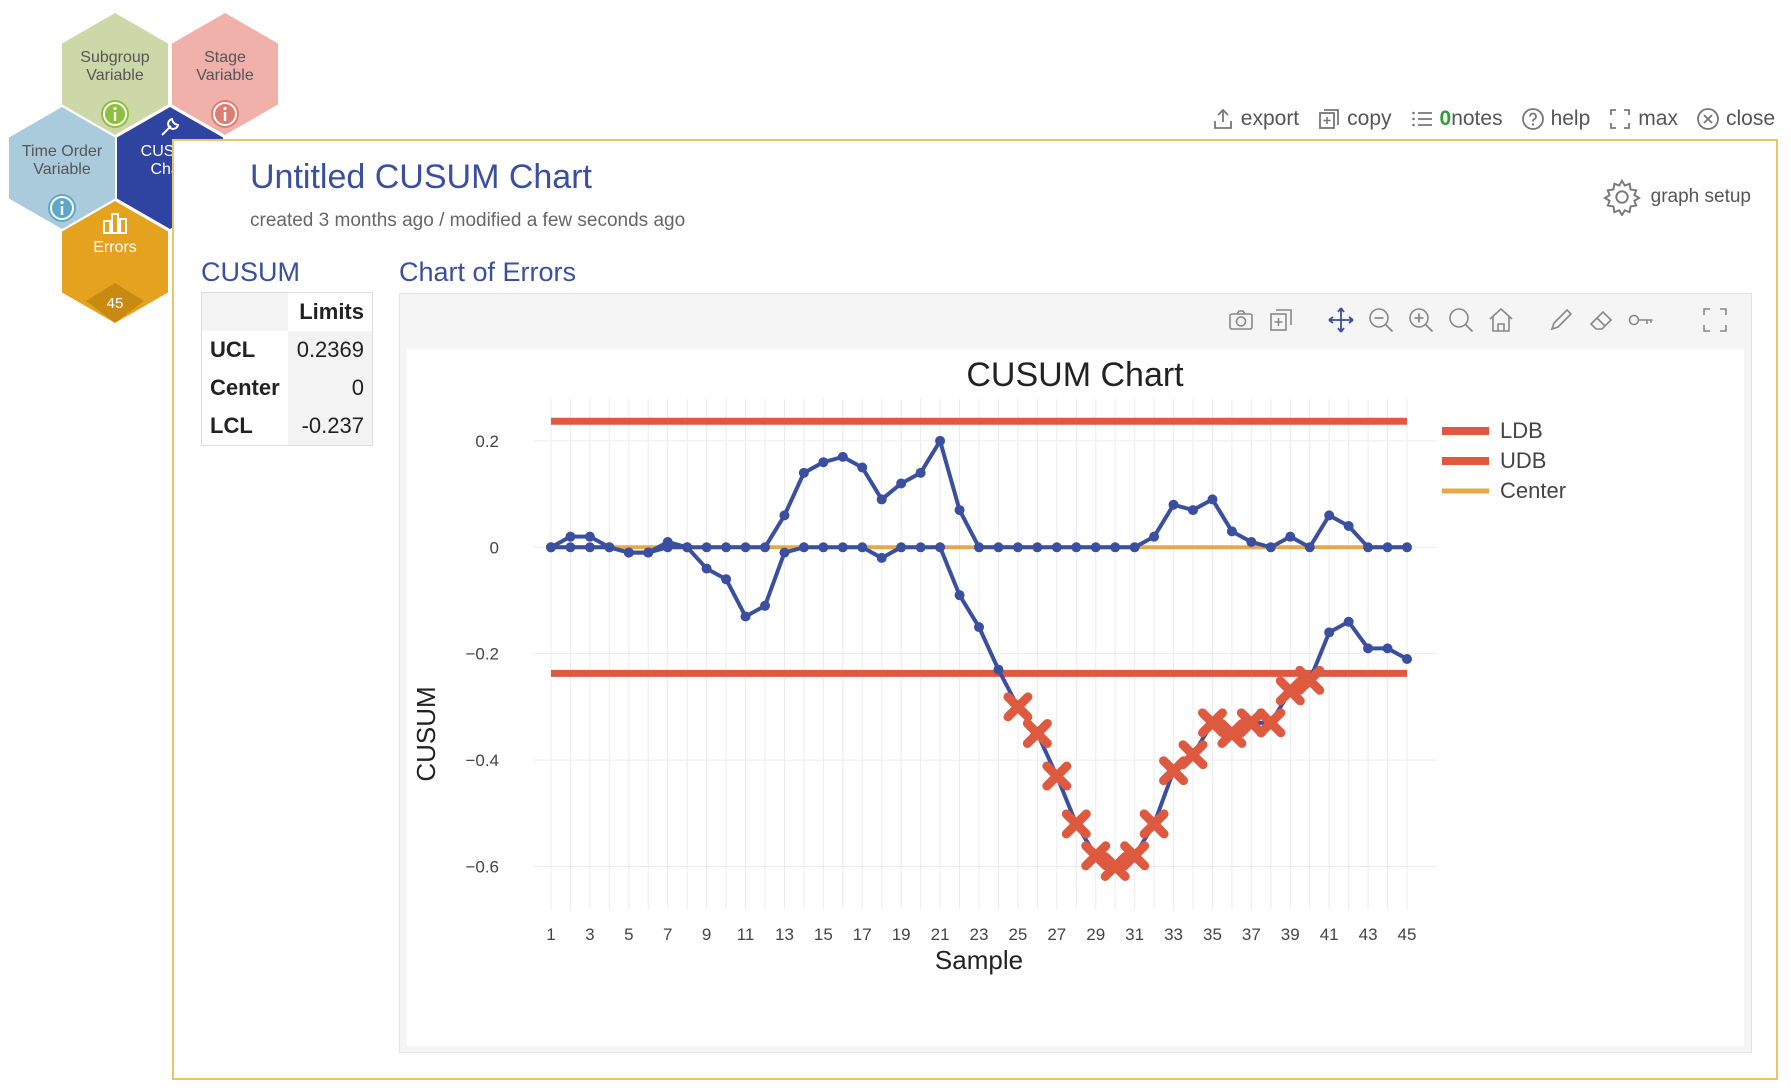 This screenshot has height=1090, width=1791. I want to click on export-icon, so click(1222, 118).